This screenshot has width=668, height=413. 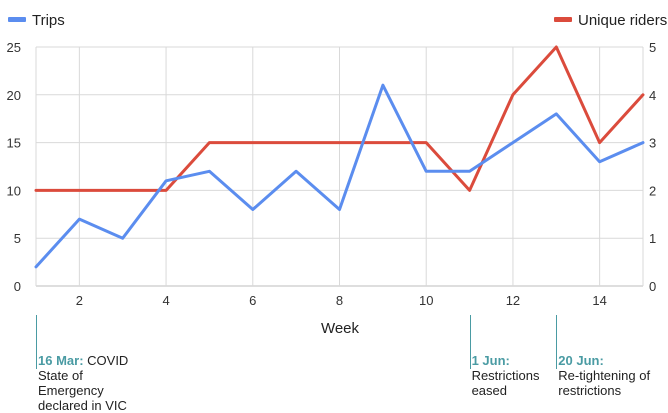 I want to click on y-right-tick-label: 4, so click(x=652, y=95).